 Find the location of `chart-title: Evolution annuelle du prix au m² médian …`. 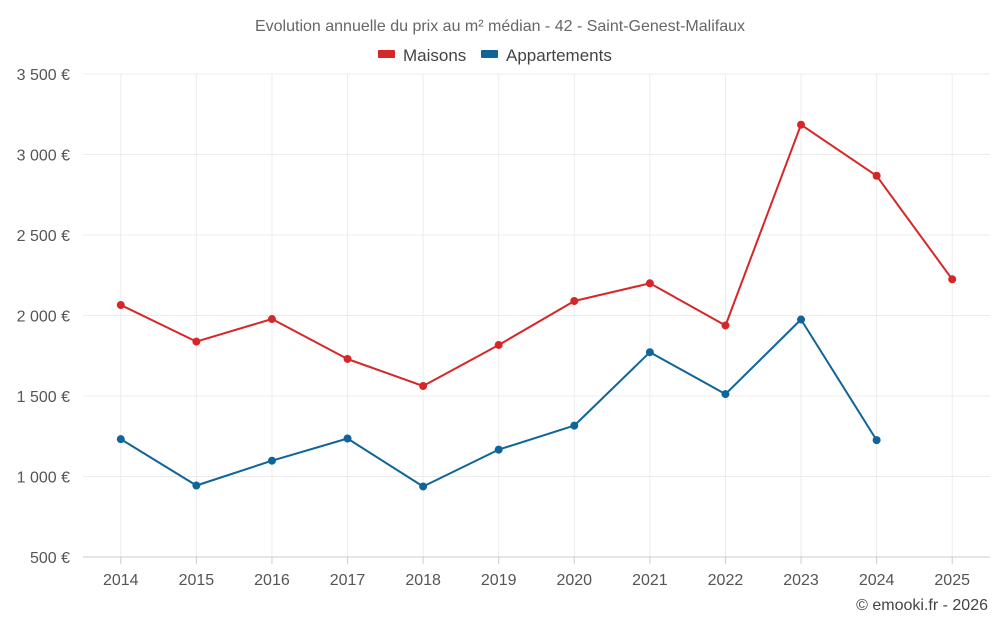

chart-title: Evolution annuelle du prix au m² médian … is located at coordinates (500, 26).